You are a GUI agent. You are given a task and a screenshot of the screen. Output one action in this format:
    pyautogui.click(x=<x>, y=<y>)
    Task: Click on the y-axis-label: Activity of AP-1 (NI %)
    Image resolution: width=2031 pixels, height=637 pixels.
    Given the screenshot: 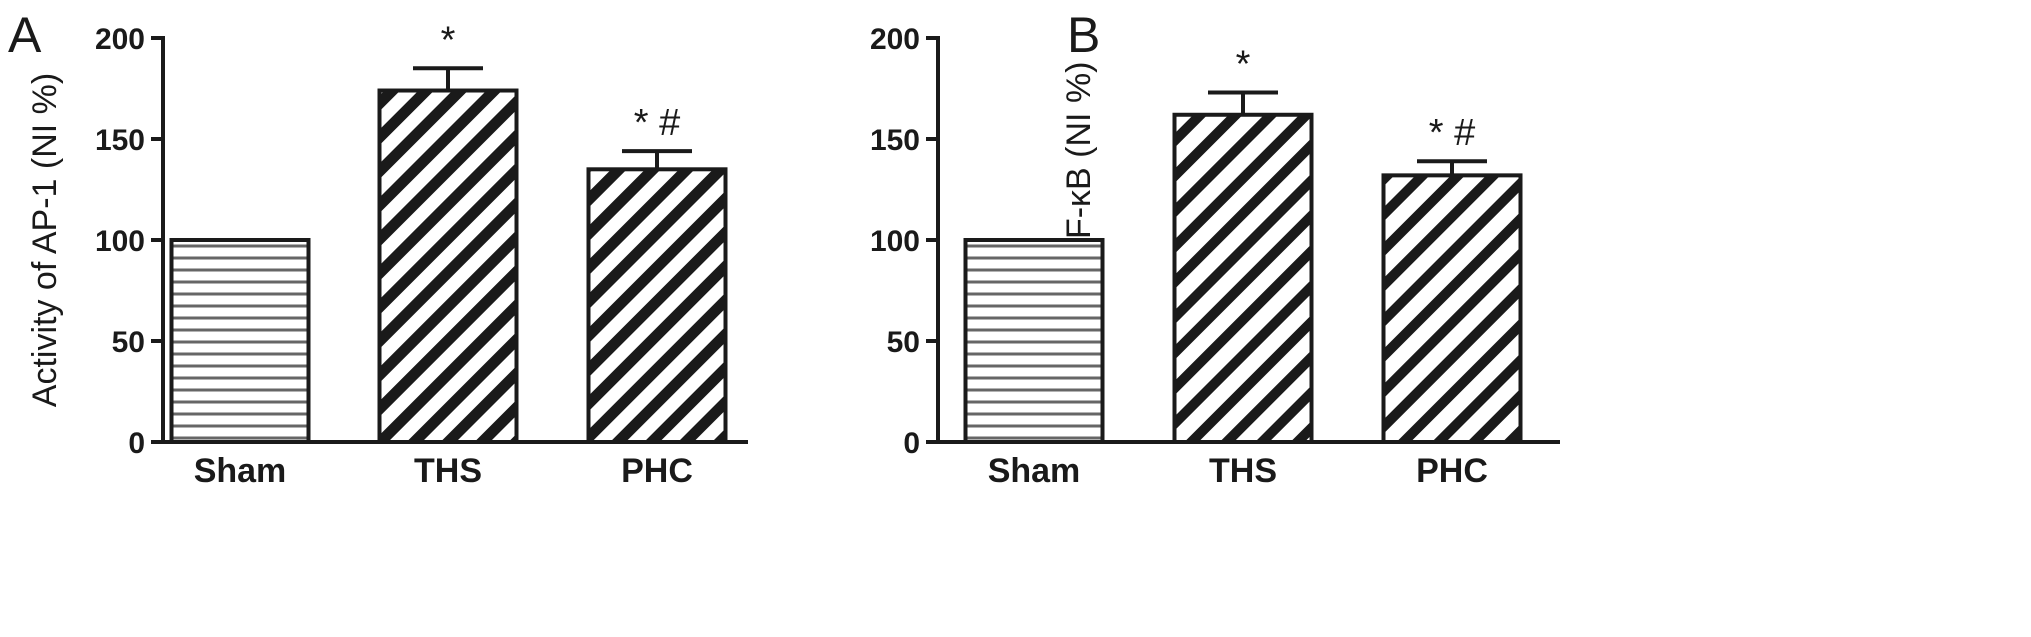 What is the action you would take?
    pyautogui.click(x=45, y=240)
    